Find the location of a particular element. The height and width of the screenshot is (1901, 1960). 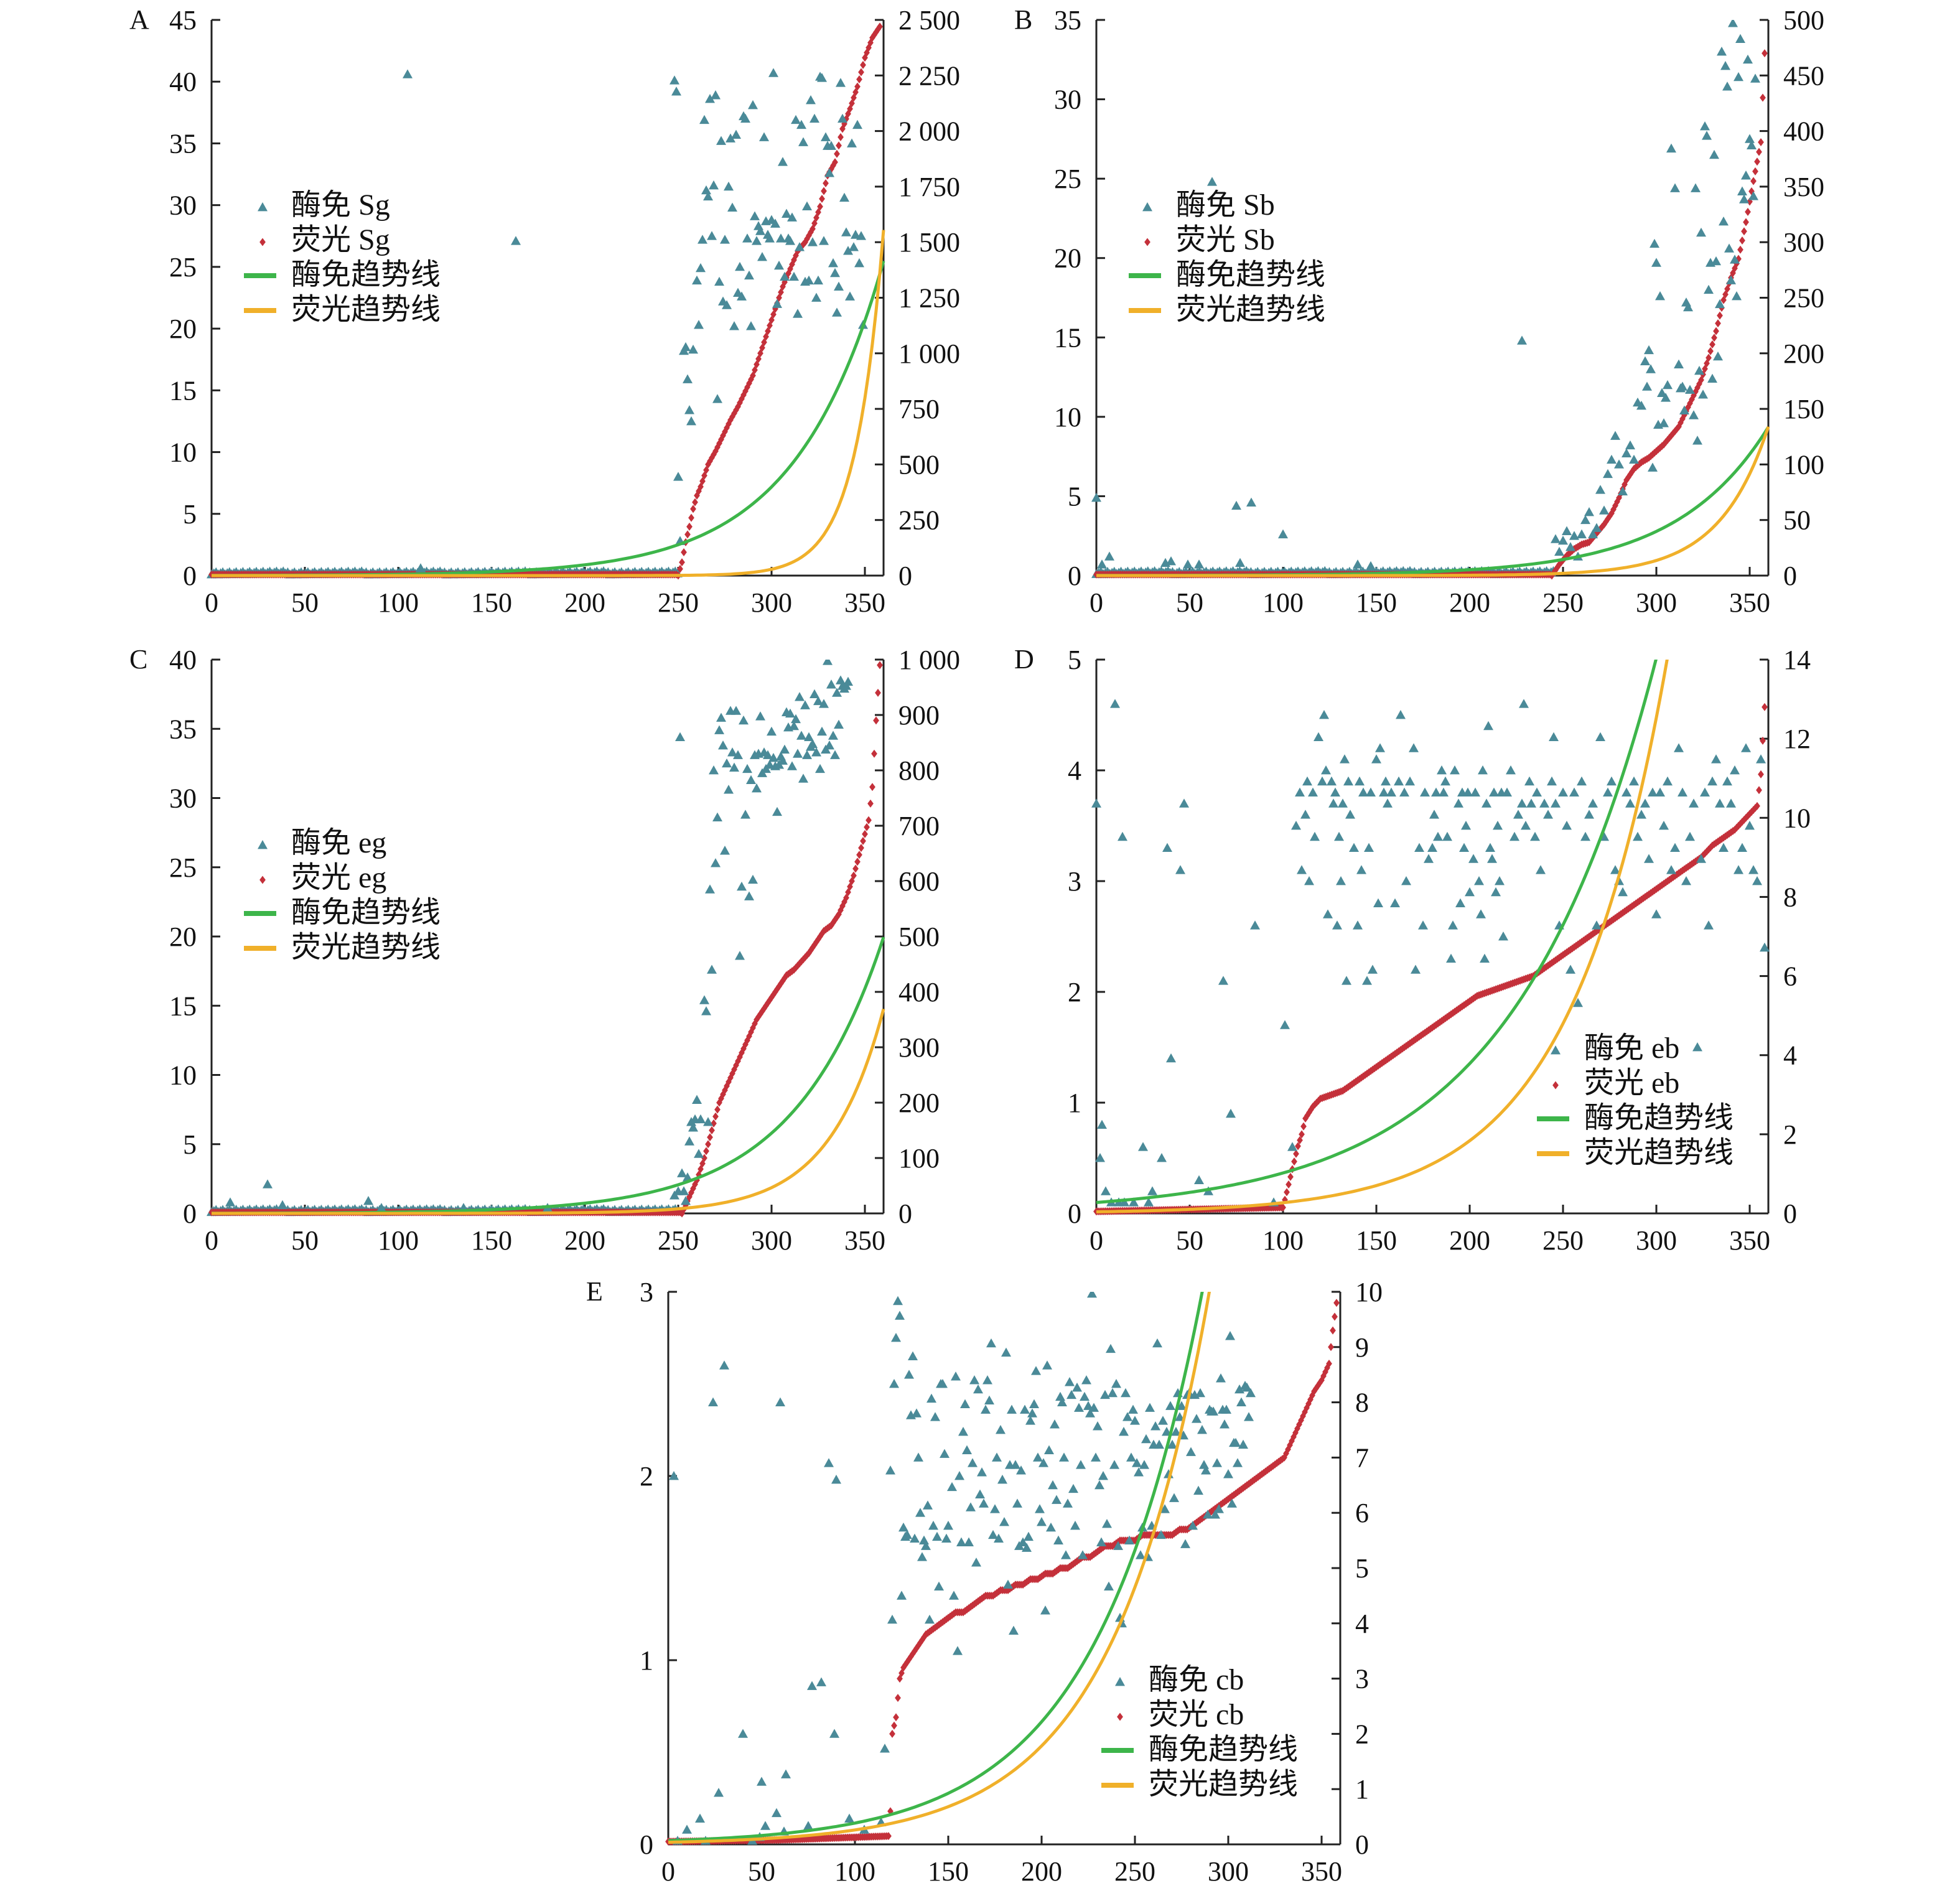

right-y-tick-label: 800 is located at coordinates (919, 770).